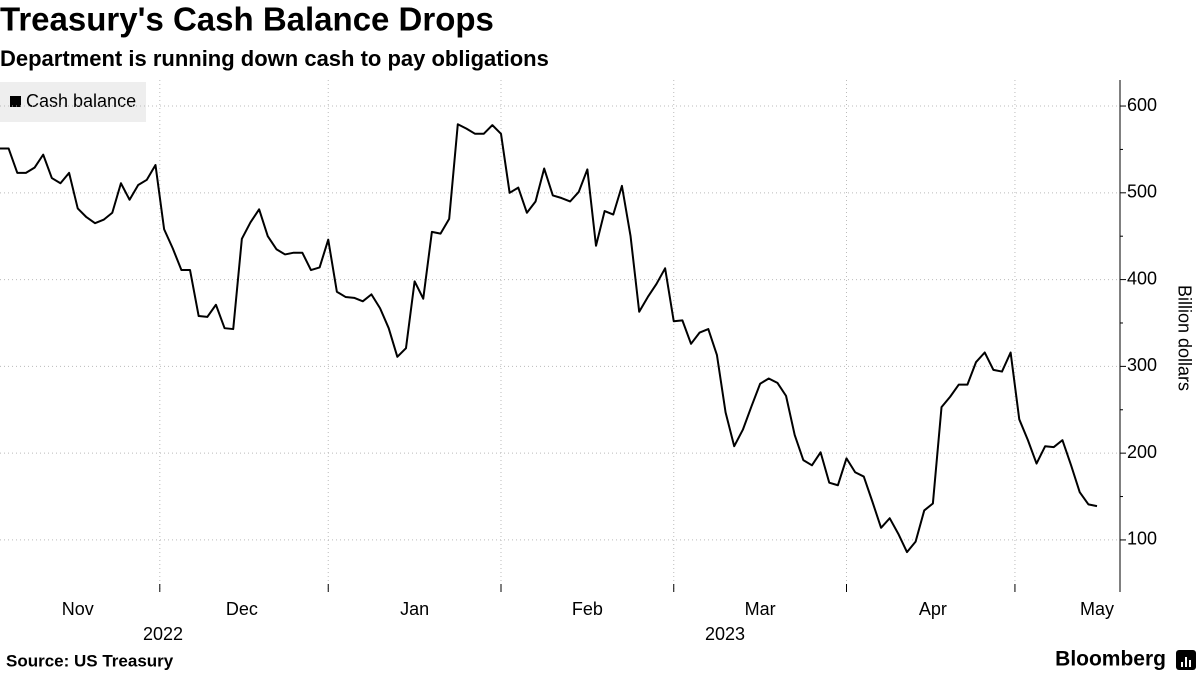 This screenshot has height=680, width=1200. Describe the element at coordinates (1142, 192) in the screenshot. I see `y-tick-label: 500` at that location.